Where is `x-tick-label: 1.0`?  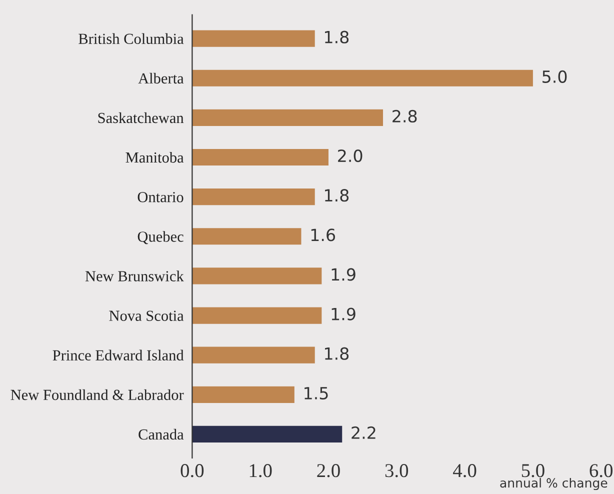 x-tick-label: 1.0 is located at coordinates (261, 471).